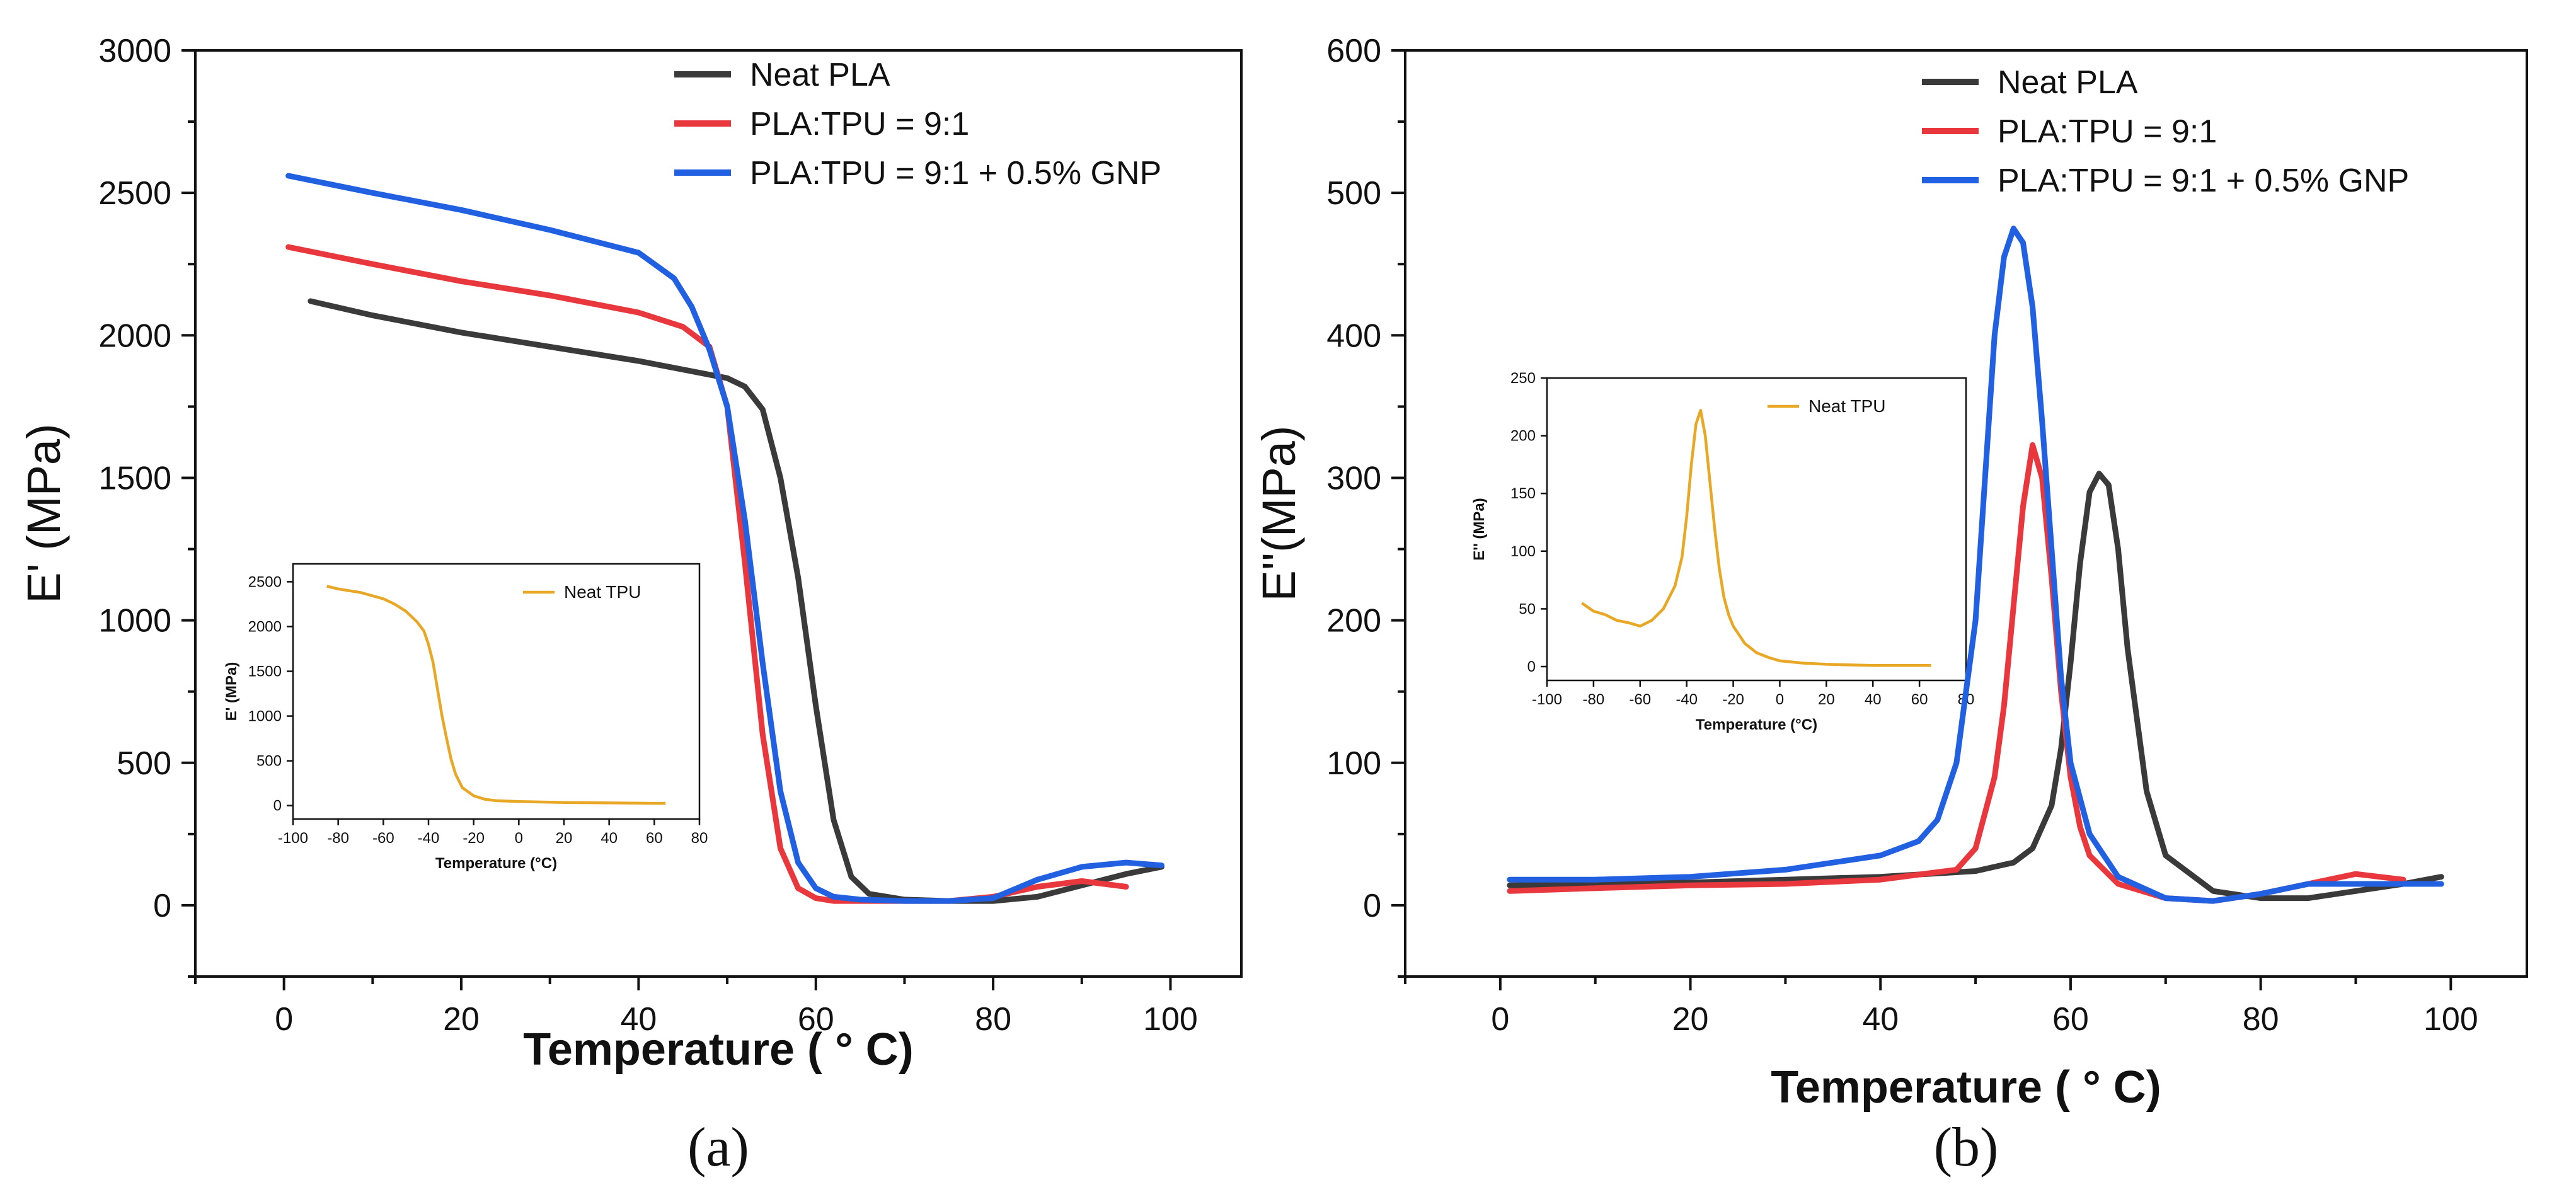 This screenshot has height=1192, width=2576. I want to click on inset-y-tick-label: 1000, so click(265, 716).